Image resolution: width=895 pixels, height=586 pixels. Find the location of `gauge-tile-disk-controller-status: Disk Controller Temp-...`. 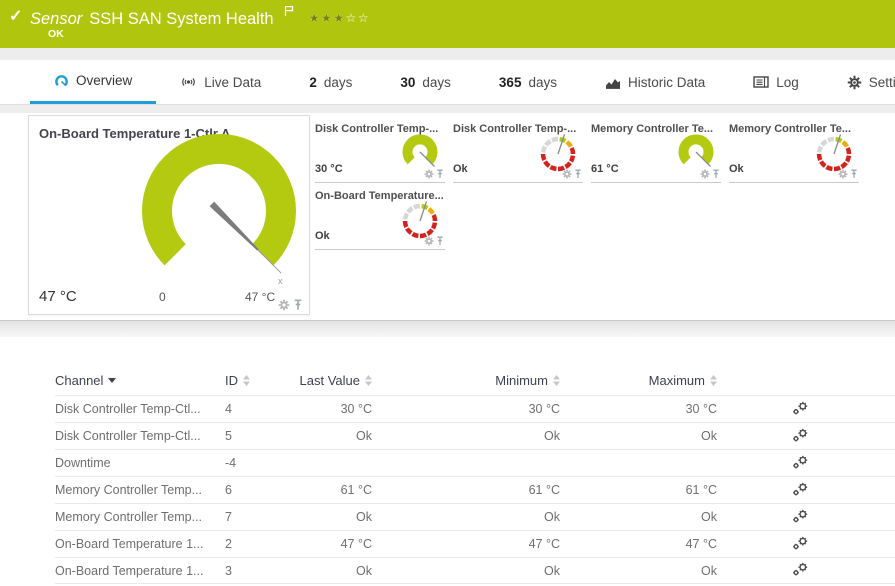

gauge-tile-disk-controller-status: Disk Controller Temp-... is located at coordinates (518, 152).